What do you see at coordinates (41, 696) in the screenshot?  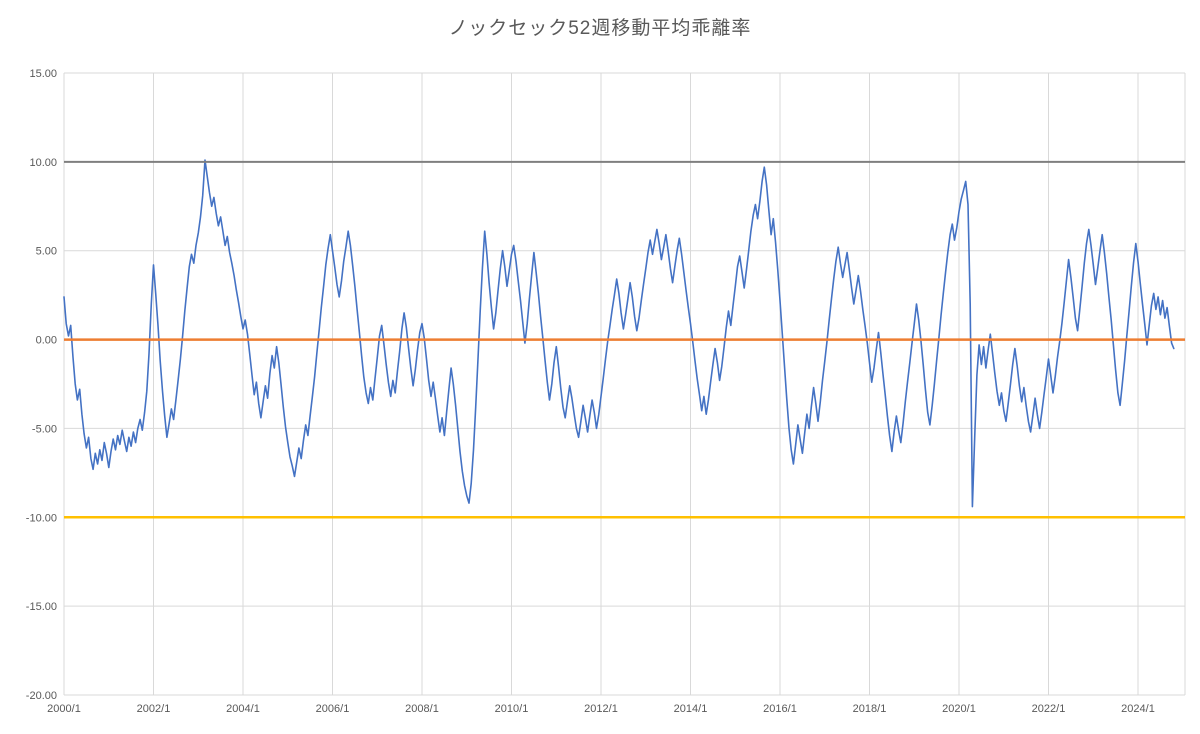 I see `y-tick-label: -20.00` at bounding box center [41, 696].